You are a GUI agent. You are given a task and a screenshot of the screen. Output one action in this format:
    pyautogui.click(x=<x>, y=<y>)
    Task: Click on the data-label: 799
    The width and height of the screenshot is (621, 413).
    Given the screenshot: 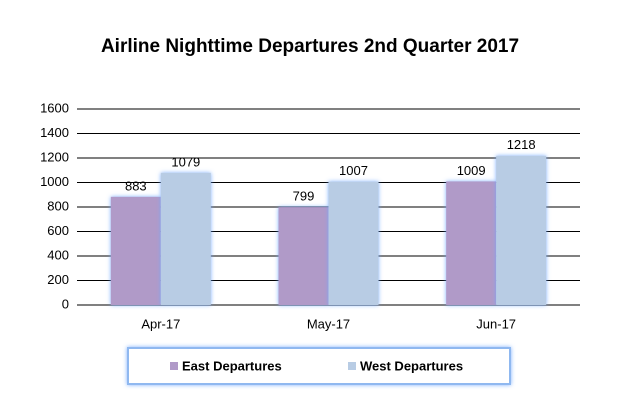 What is the action you would take?
    pyautogui.click(x=304, y=196)
    